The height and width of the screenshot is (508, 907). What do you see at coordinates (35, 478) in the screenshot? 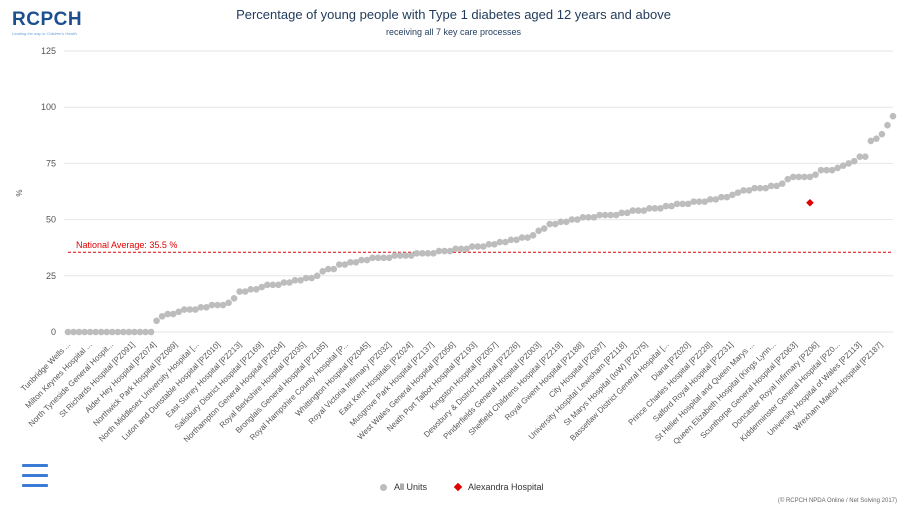
I see `hamburger-menu-icon` at bounding box center [35, 478].